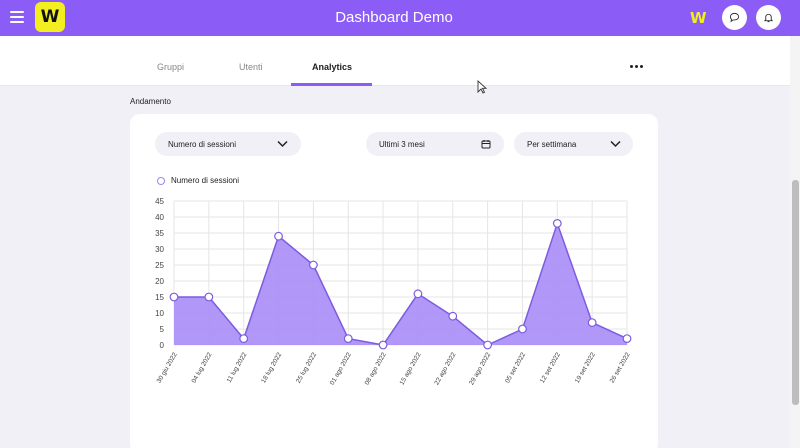 The image size is (800, 448). Describe the element at coordinates (159, 217) in the screenshot. I see `y-tick-label: 40` at that location.